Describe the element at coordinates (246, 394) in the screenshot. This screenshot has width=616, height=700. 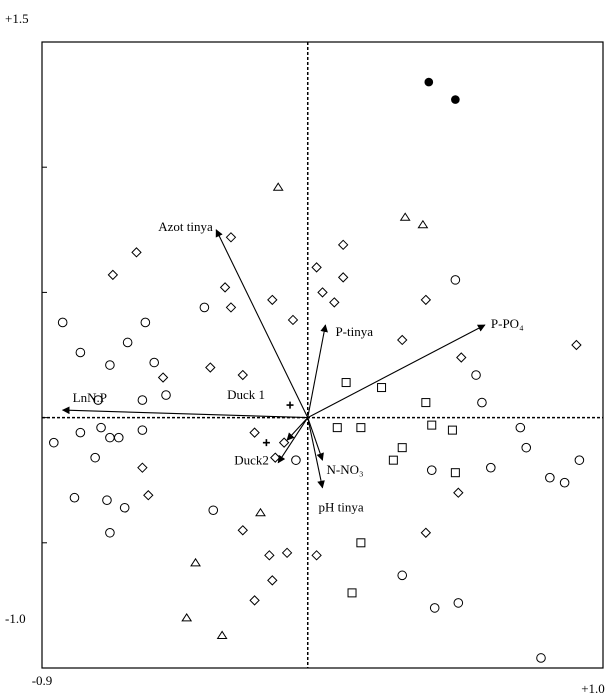
I see `vector-label: Duck 1` at that location.